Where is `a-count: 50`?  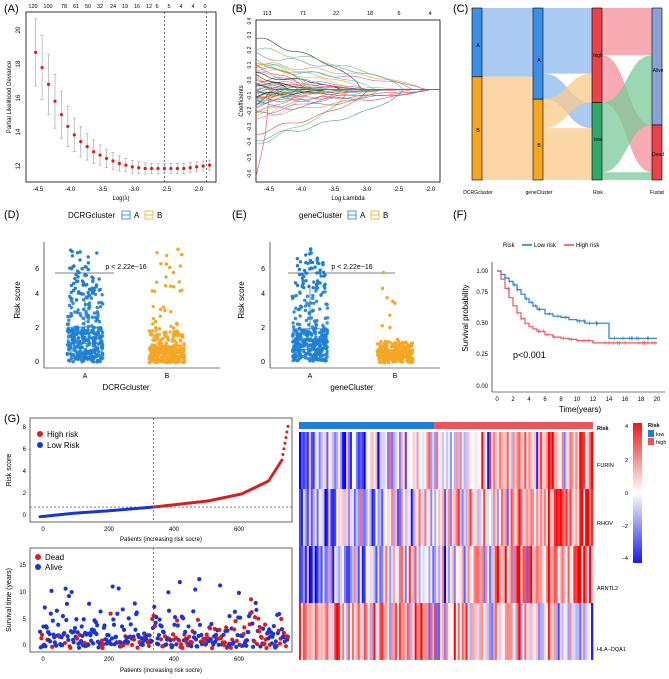
a-count: 50 is located at coordinates (88, 7).